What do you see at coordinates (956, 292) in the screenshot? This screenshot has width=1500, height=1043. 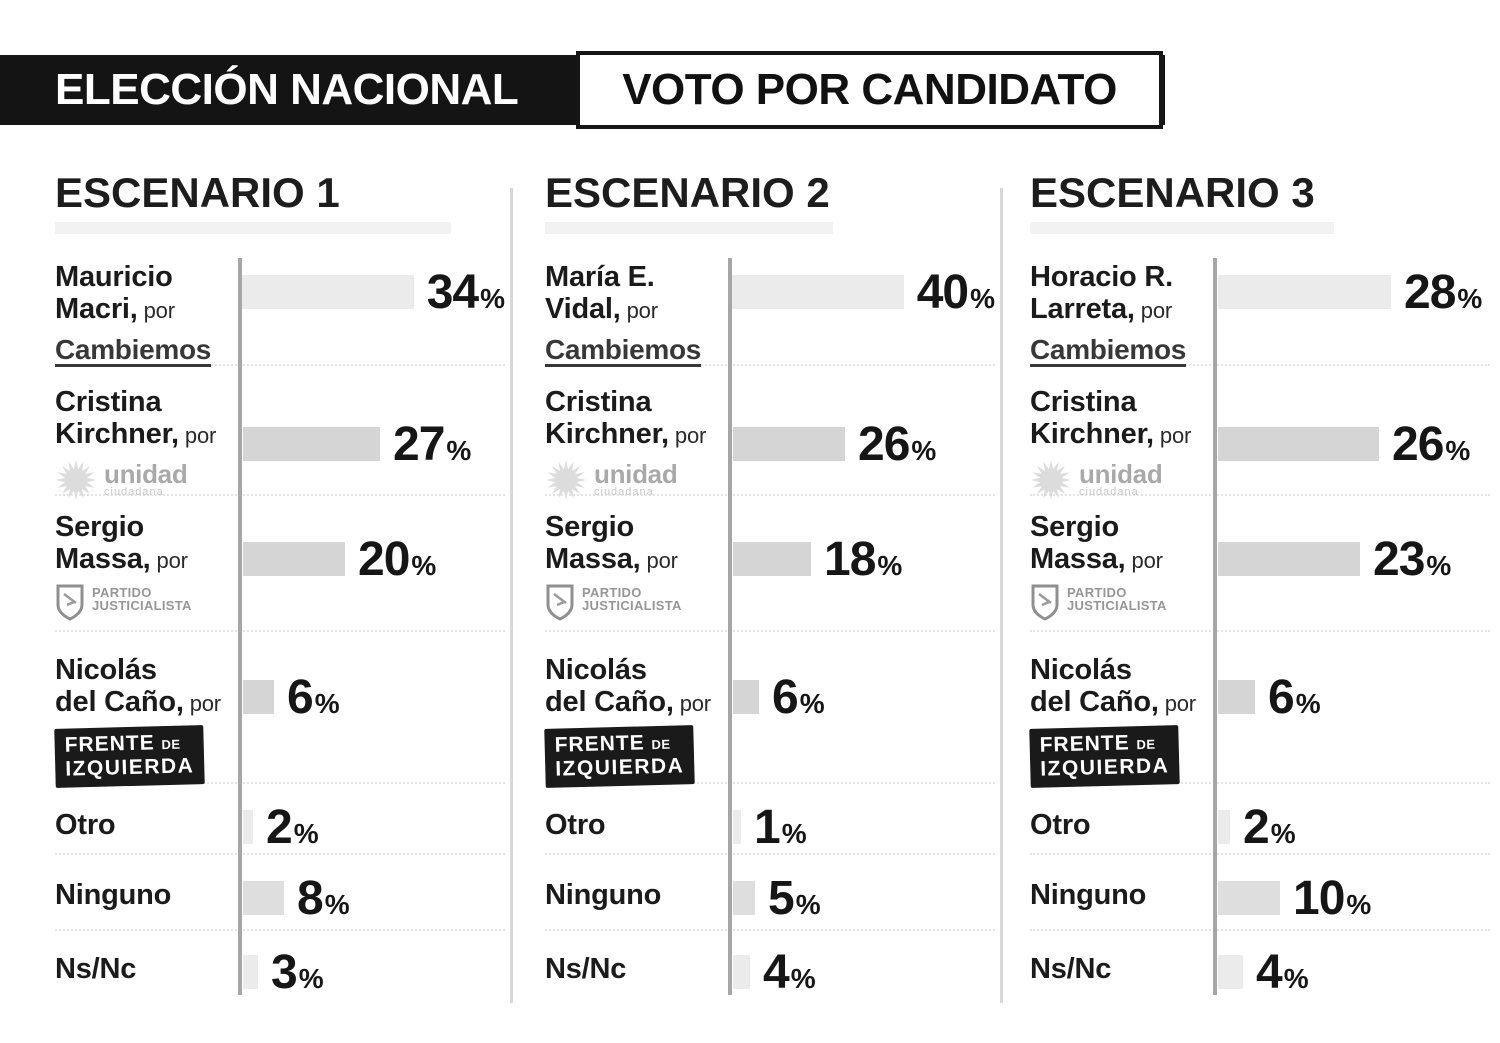 I see `result-value: 40%` at bounding box center [956, 292].